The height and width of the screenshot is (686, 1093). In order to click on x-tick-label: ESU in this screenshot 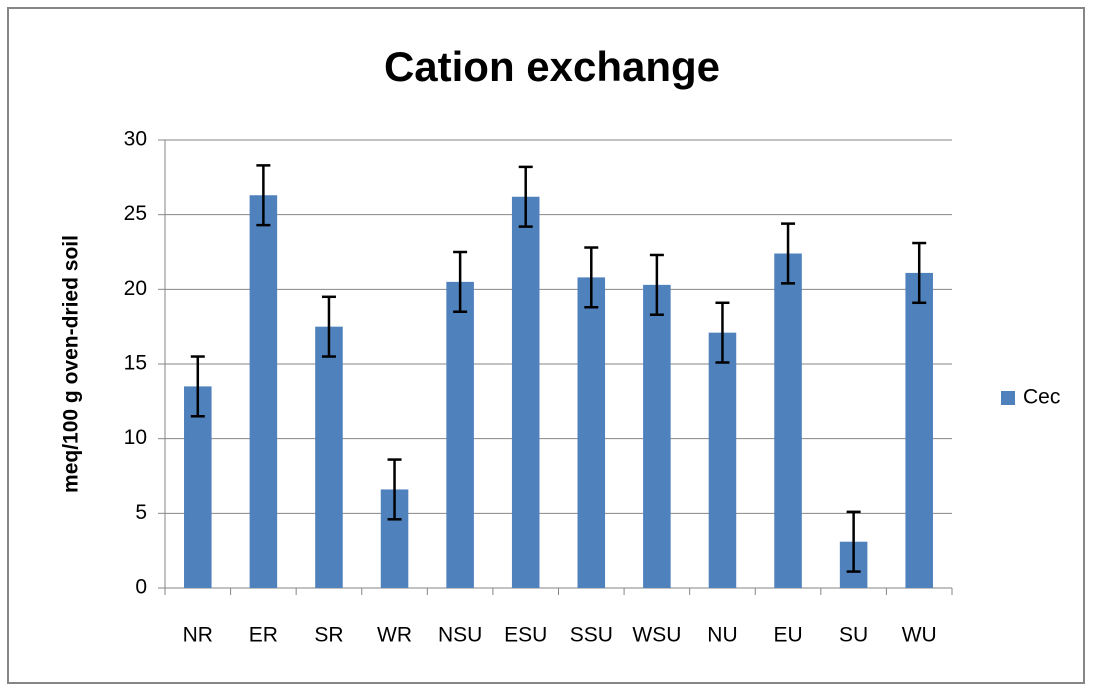, I will do `click(525, 635)`.